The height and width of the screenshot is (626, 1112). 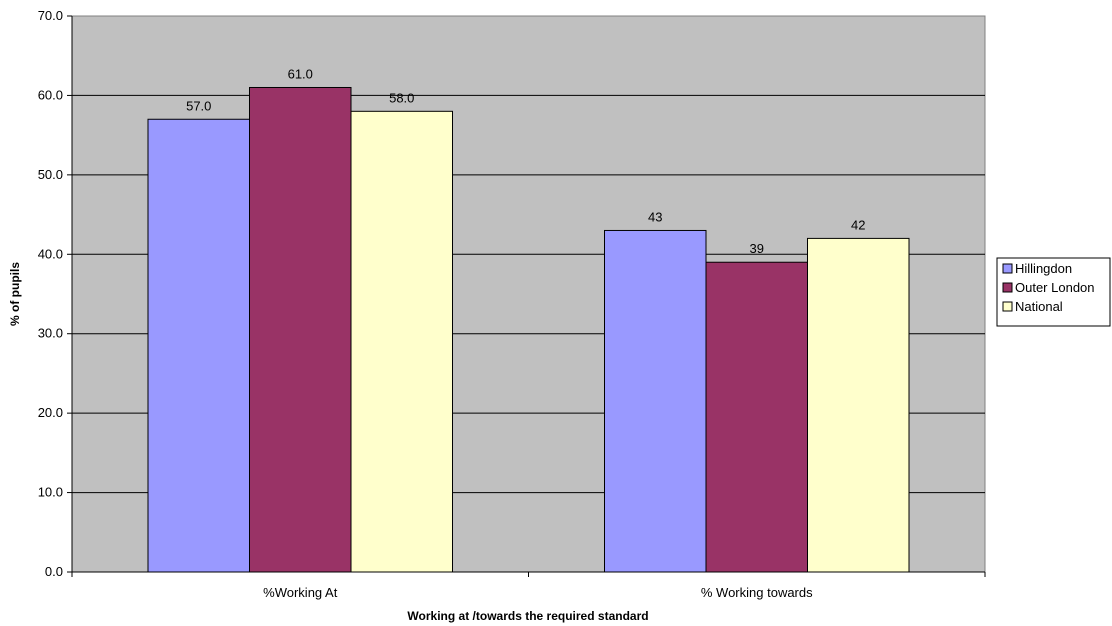 What do you see at coordinates (15, 294) in the screenshot?
I see `y-axis-title: % of pupils` at bounding box center [15, 294].